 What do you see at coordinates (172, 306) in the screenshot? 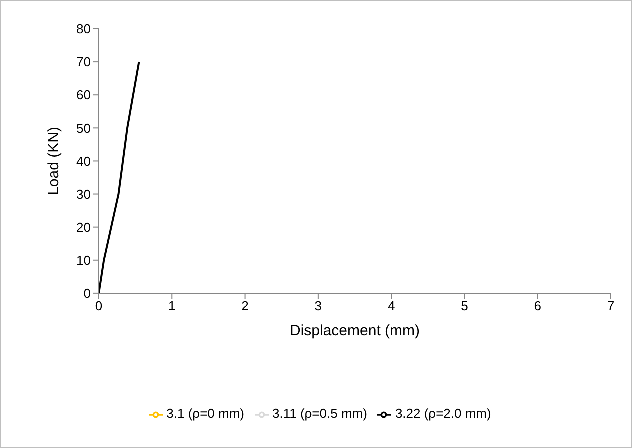
I see `x-tick-label: 1` at bounding box center [172, 306].